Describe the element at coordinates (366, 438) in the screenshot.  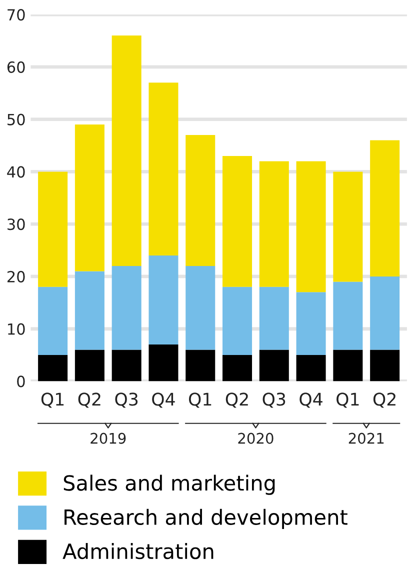
I see `text: 2021` at that location.